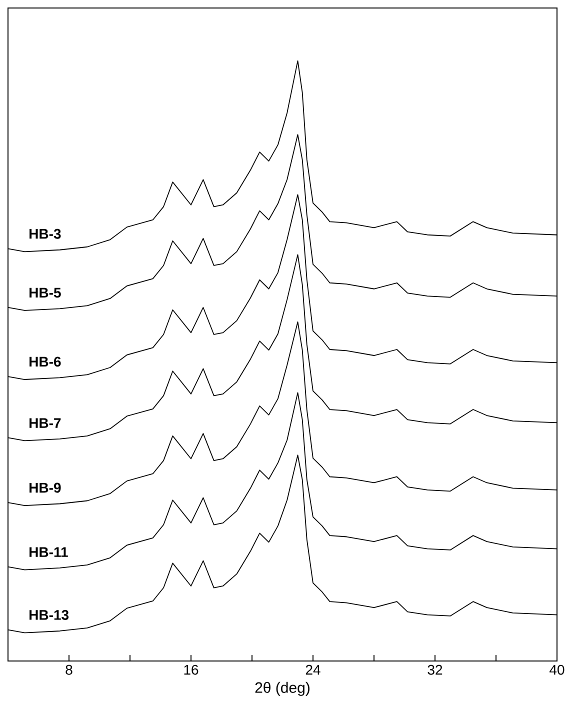 Image resolution: width=568 pixels, height=723 pixels. Describe the element at coordinates (49, 552) in the screenshot. I see `series-label: HB-11` at that location.